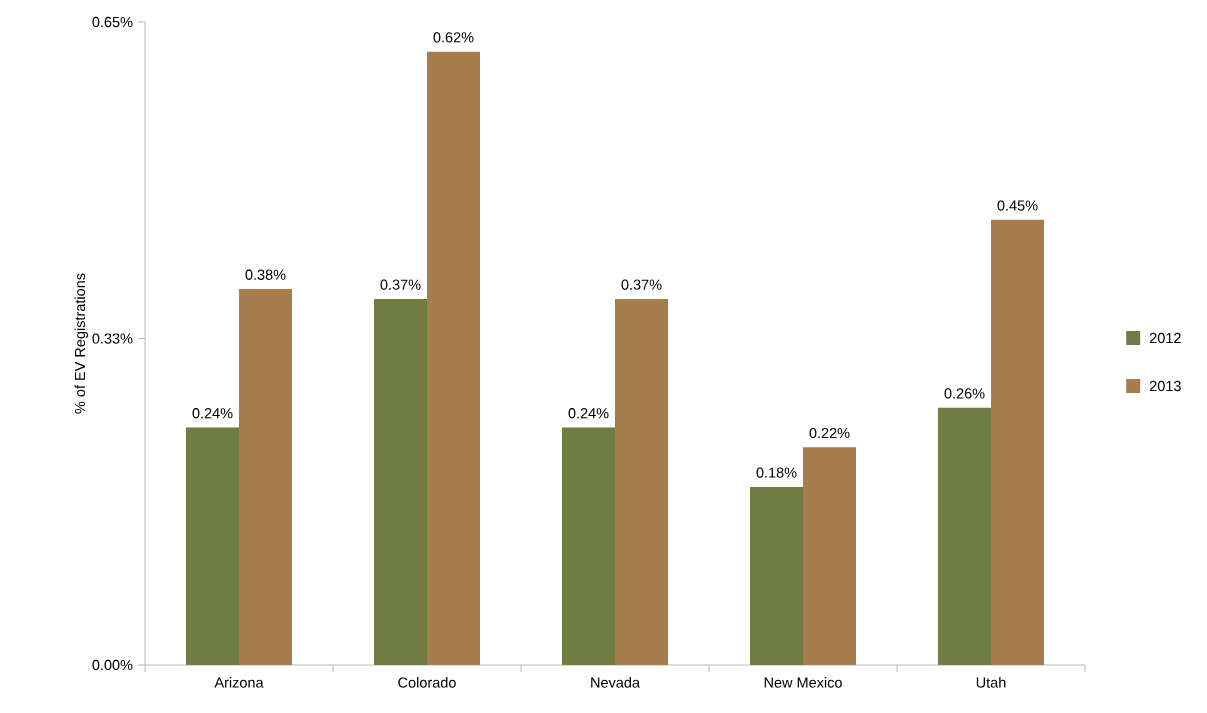 The height and width of the screenshot is (713, 1207). Describe the element at coordinates (964, 393) in the screenshot. I see `data-label: 0.26%` at that location.